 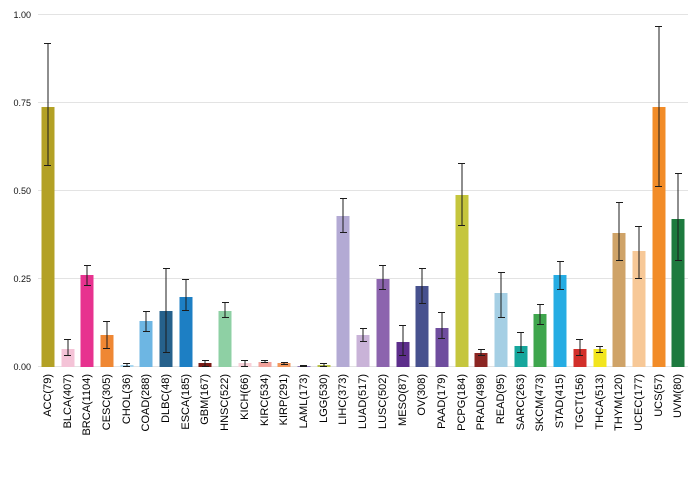 What do you see at coordinates (146, 403) in the screenshot?
I see `x-tick-label: COAD(288)` at bounding box center [146, 403].